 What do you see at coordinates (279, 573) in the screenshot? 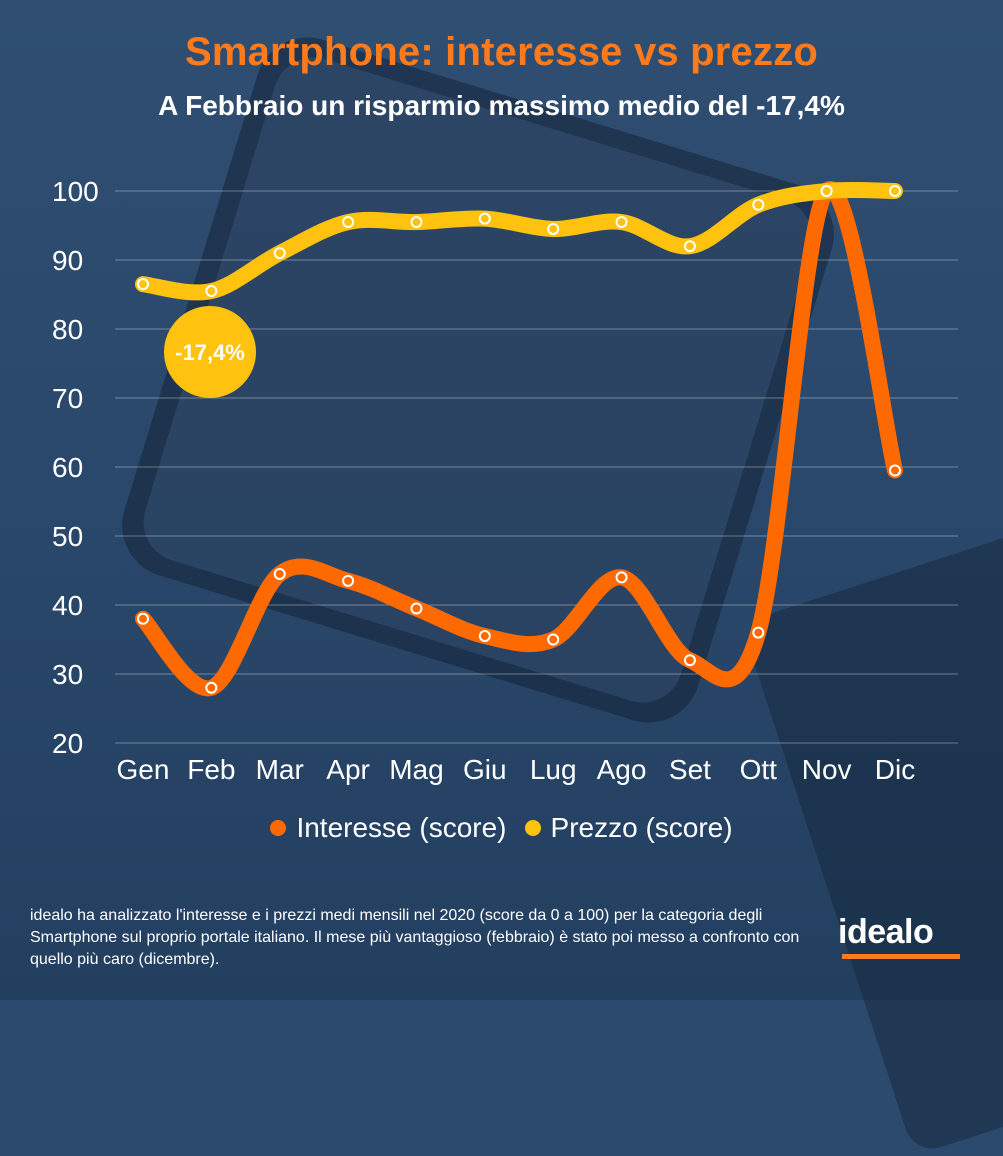
I see `data-point-interesse-mar` at bounding box center [279, 573].